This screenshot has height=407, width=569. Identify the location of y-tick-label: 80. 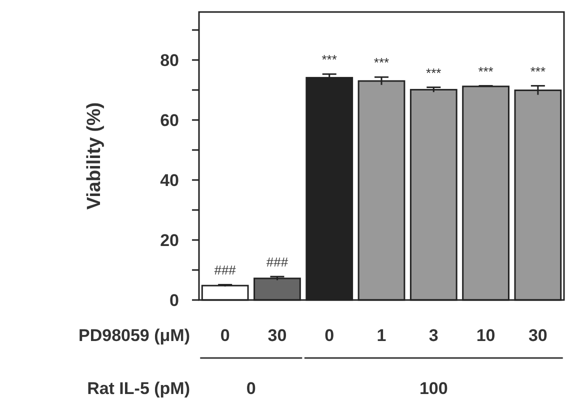
(169, 60).